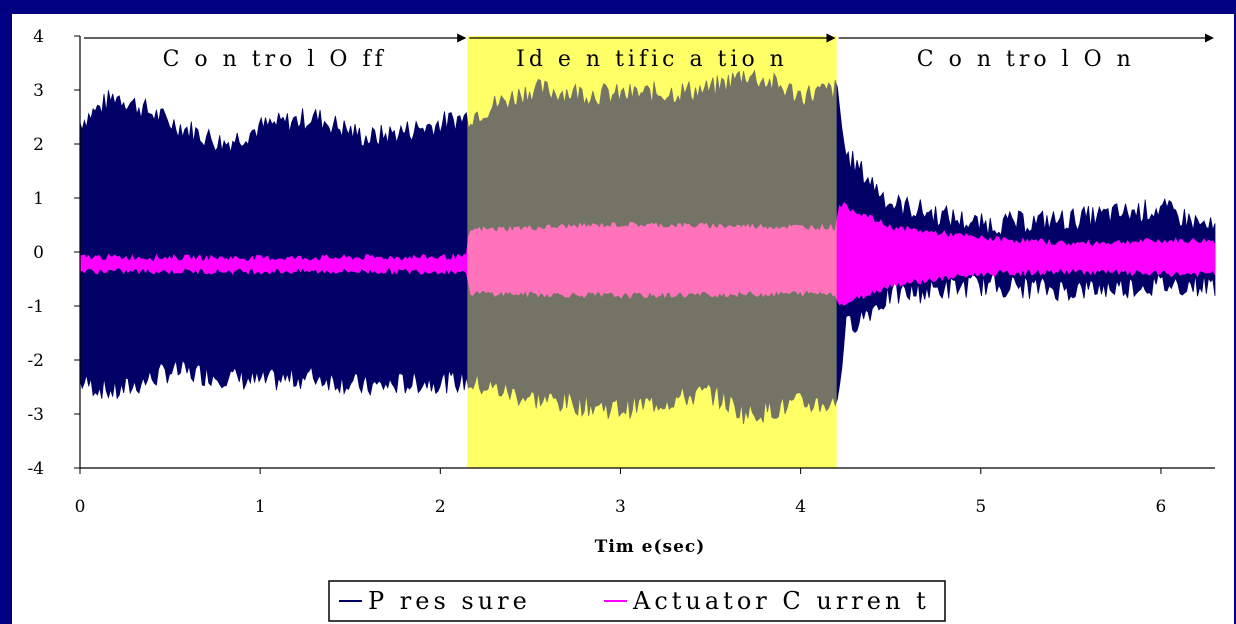 This screenshot has height=624, width=1236. I want to click on legend-pressure-label: P res sure, so click(449, 601).